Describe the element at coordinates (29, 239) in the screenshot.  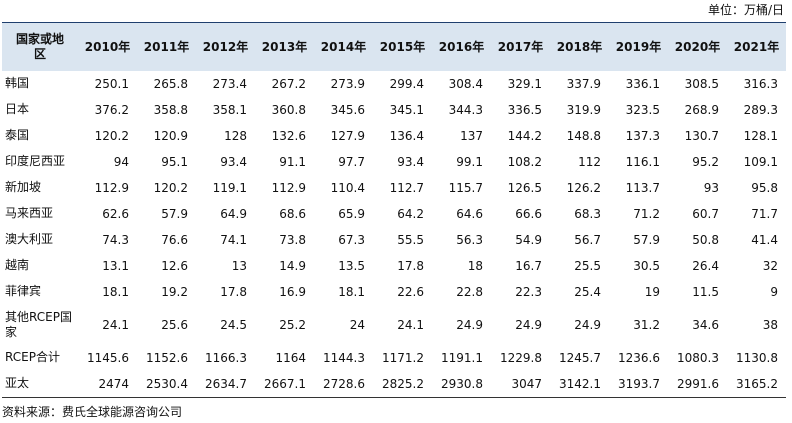
I see `row-label: 澳大利亚` at that location.